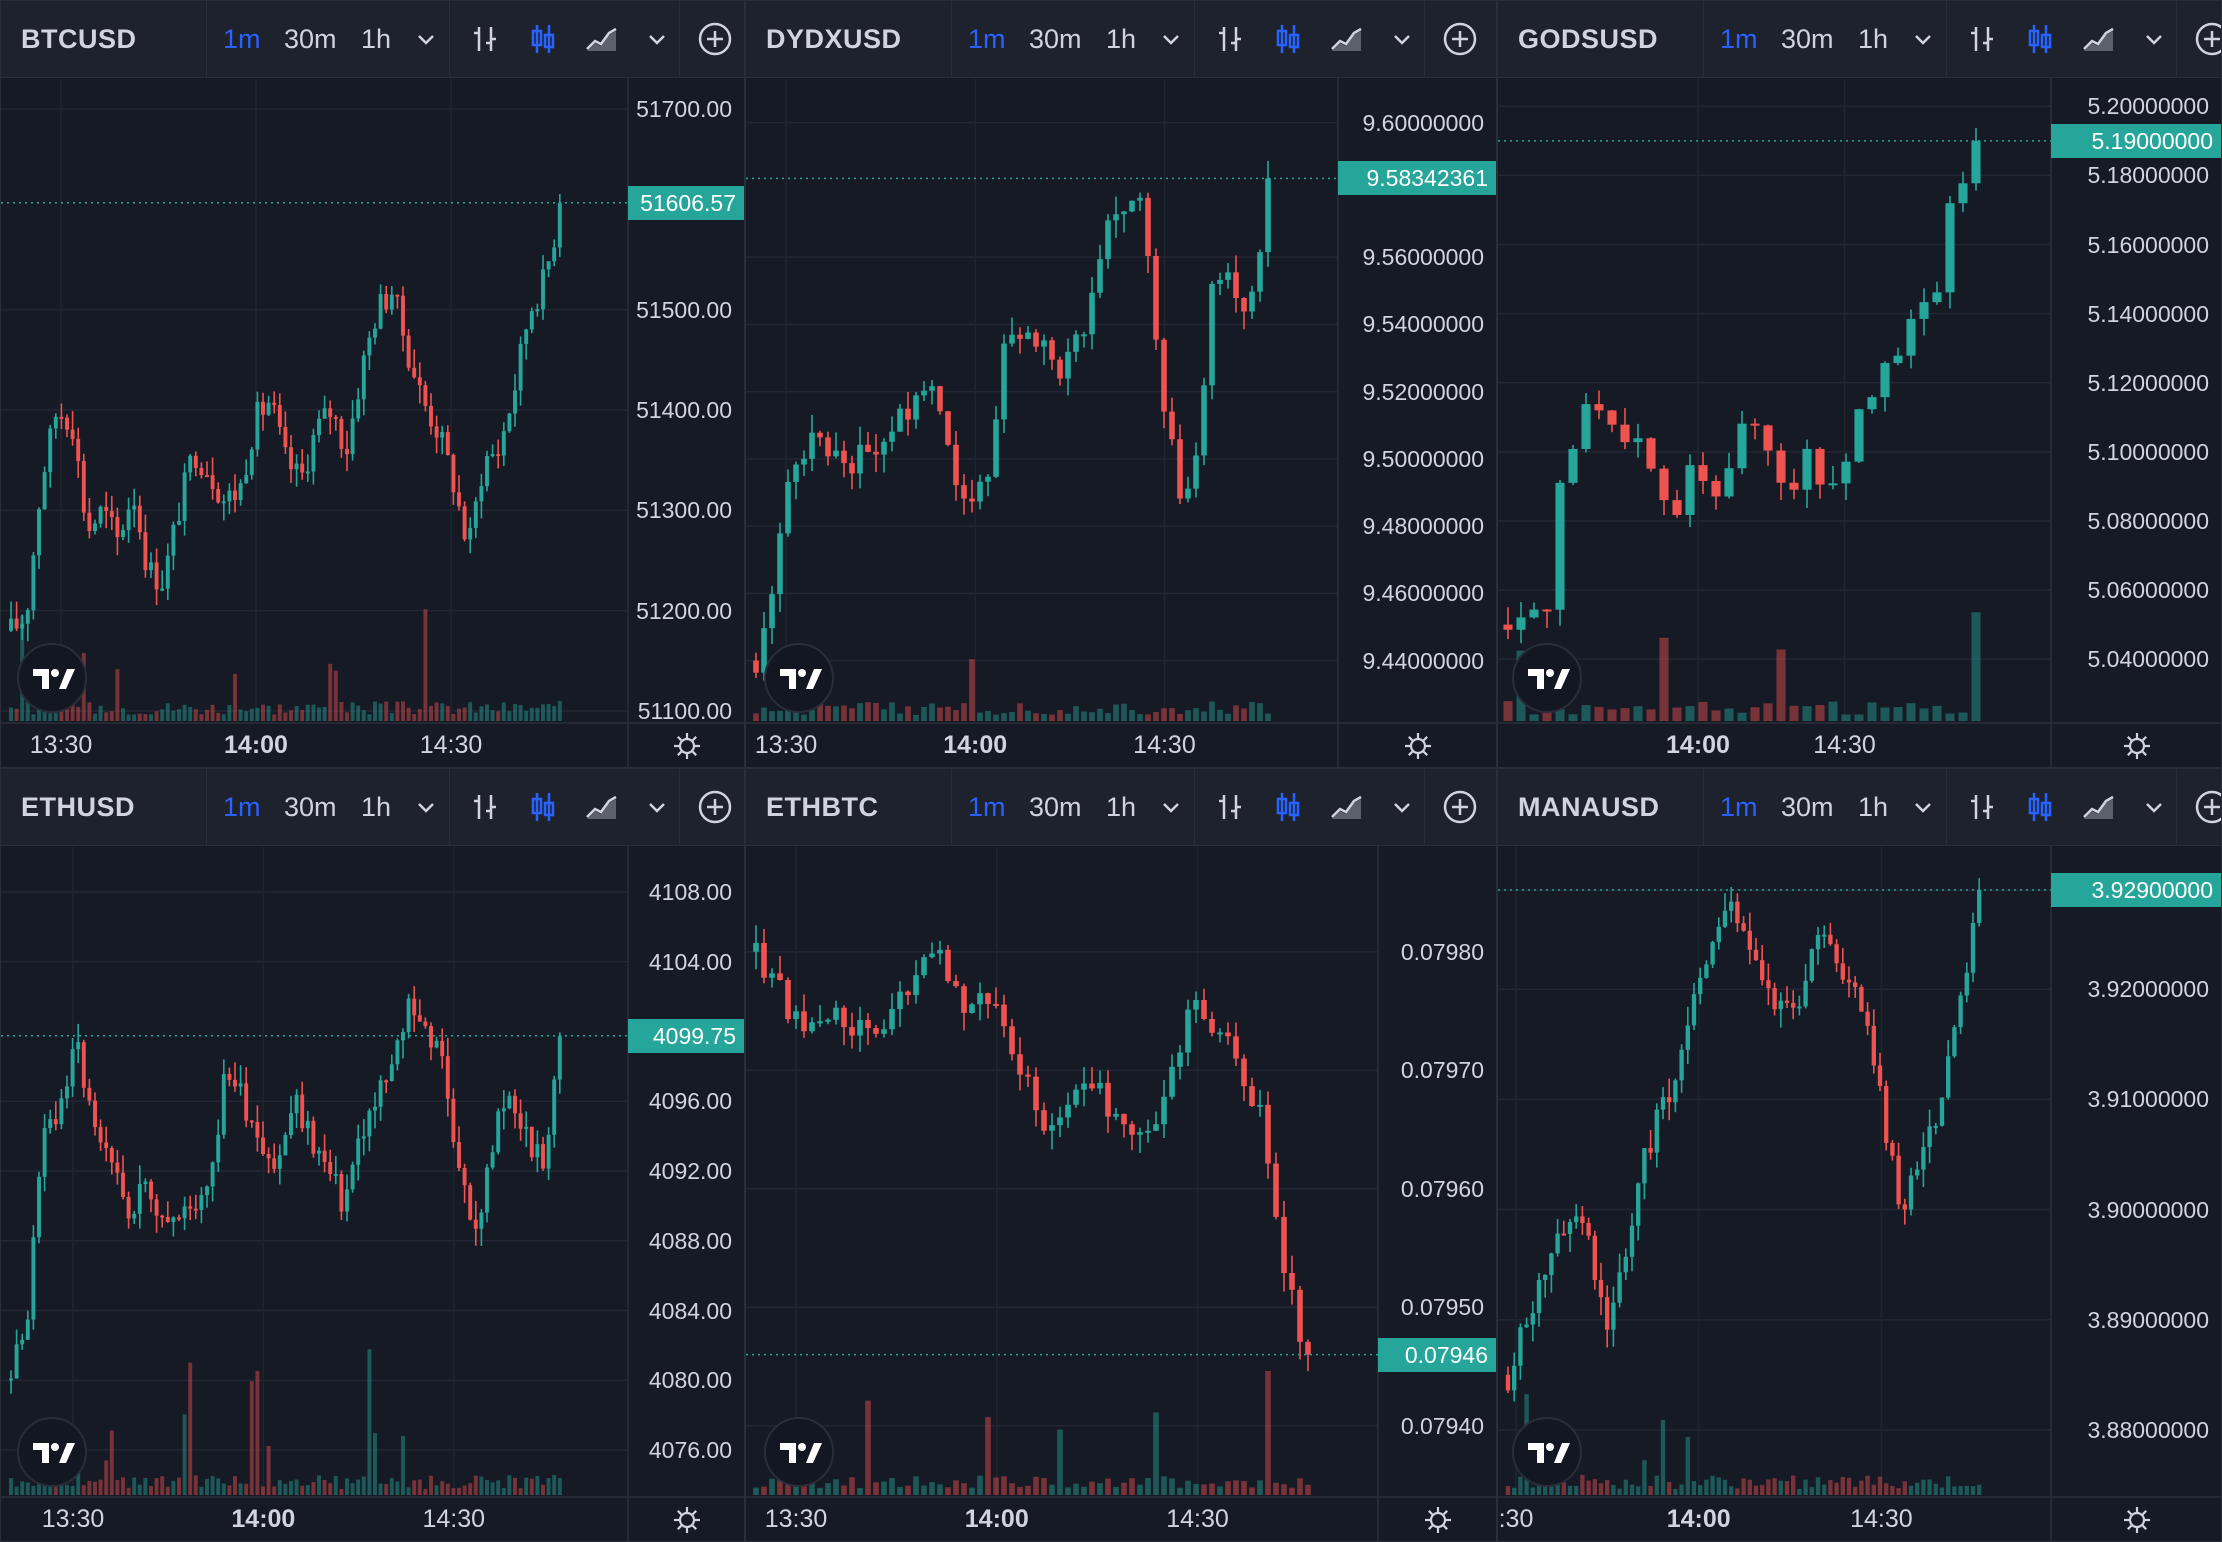 The height and width of the screenshot is (1542, 2222). I want to click on symbol-search-button: ETHUSD, so click(78, 807).